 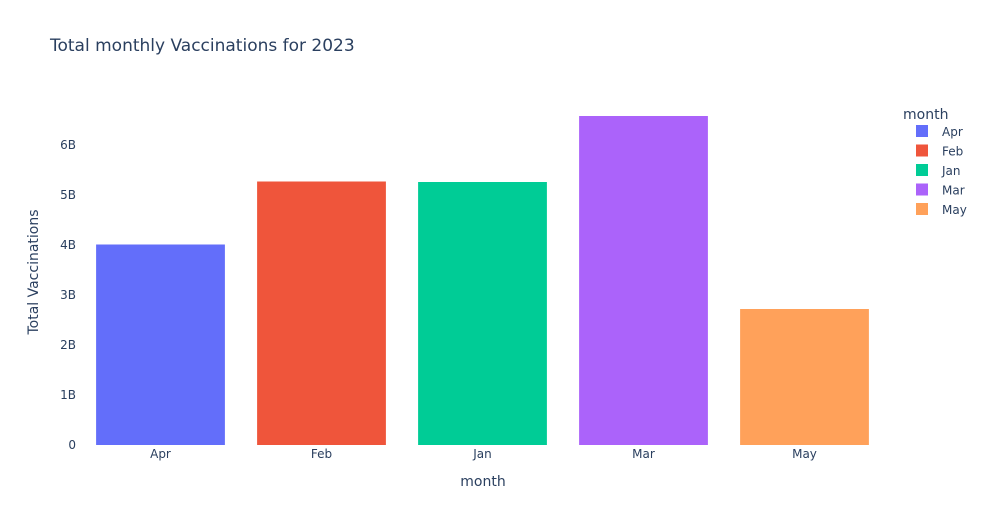 I want to click on x-tick-label: Mar, so click(x=643, y=454).